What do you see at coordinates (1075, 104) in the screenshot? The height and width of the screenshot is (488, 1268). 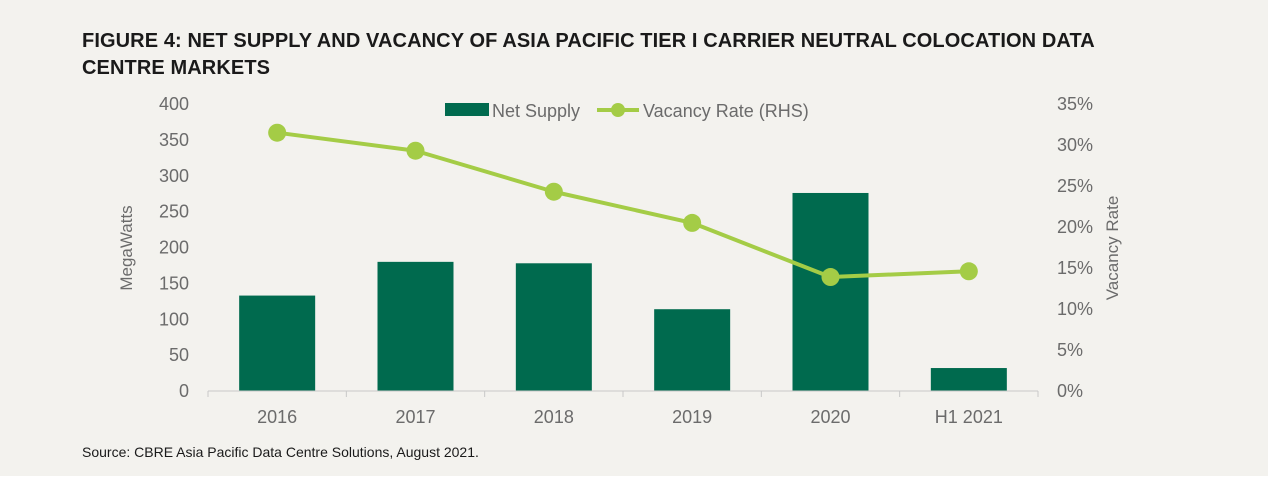 I see `y2-tick-label: 35%` at bounding box center [1075, 104].